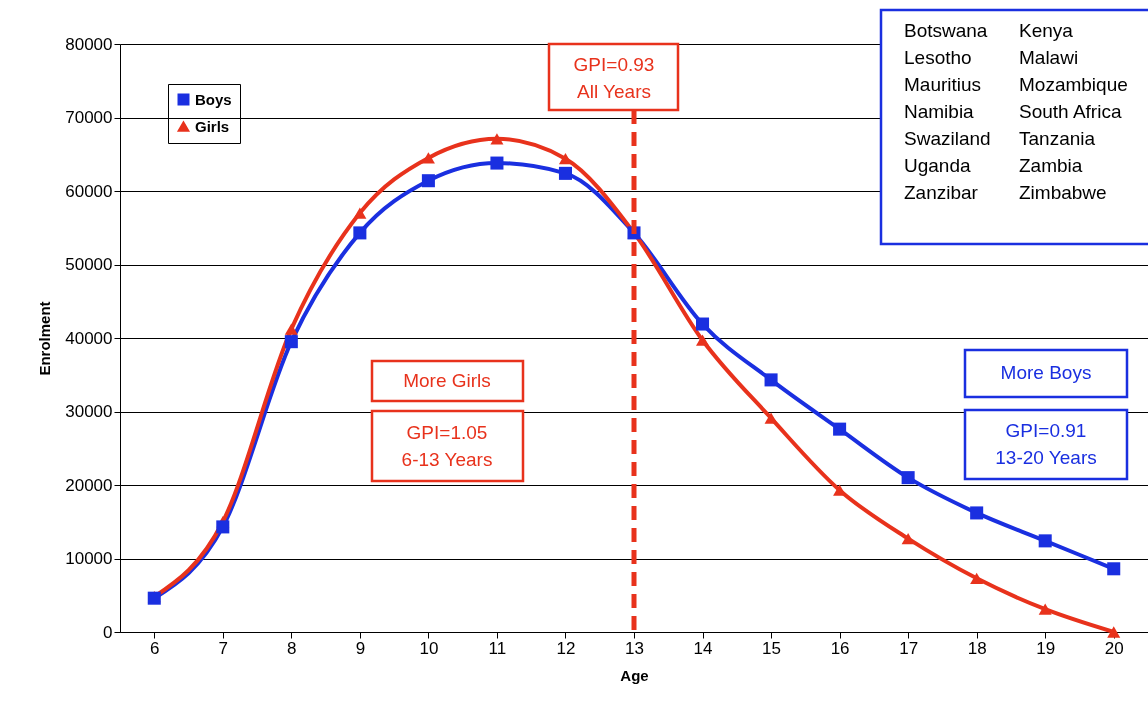 The height and width of the screenshot is (708, 1148). Describe the element at coordinates (447, 380) in the screenshot. I see `annotation: More Girls` at that location.